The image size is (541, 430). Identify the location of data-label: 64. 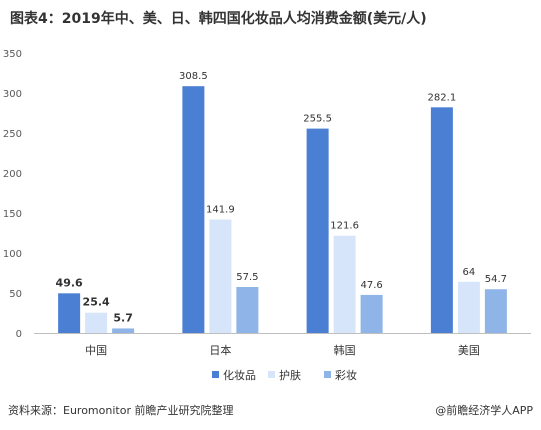
(469, 272).